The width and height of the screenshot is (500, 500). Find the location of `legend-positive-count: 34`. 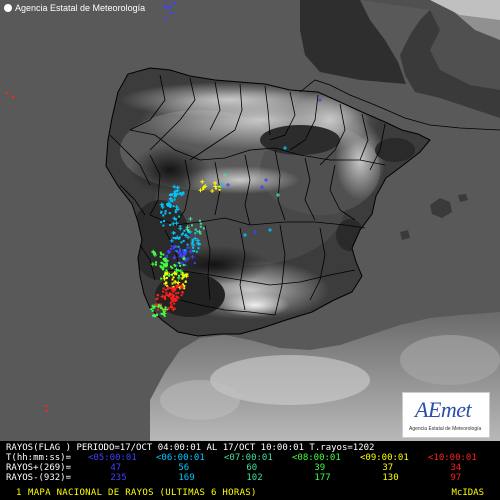

legend-positive-count: 34 is located at coordinates (456, 468).